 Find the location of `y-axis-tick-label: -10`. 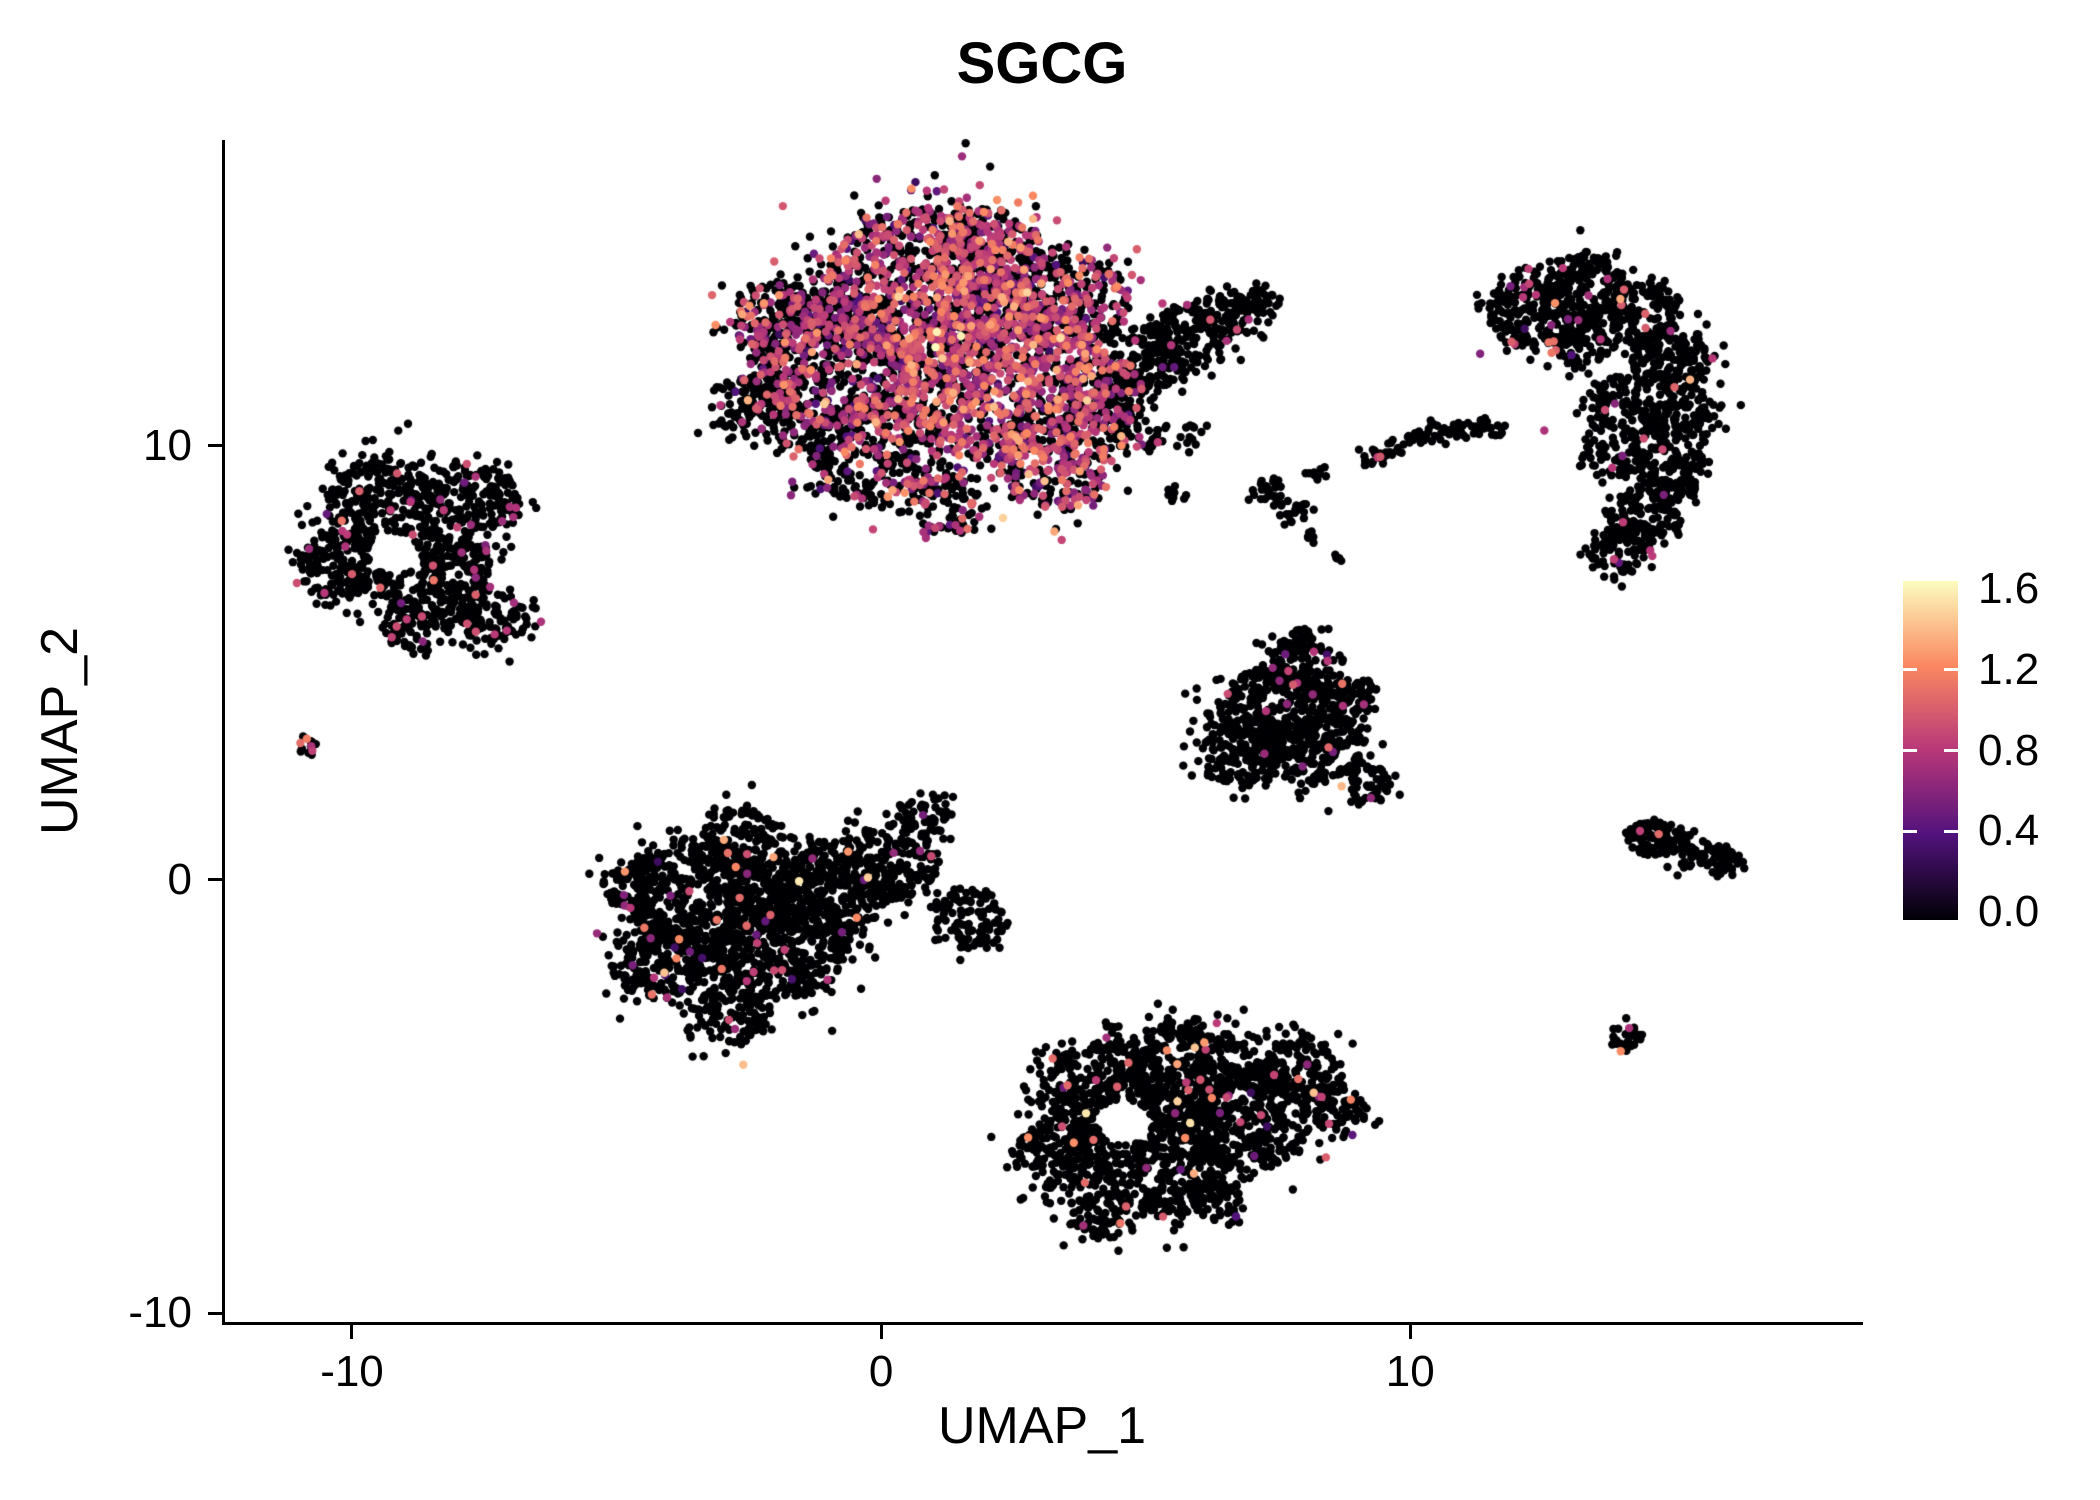

y-axis-tick-label: -10 is located at coordinates (160, 1313).